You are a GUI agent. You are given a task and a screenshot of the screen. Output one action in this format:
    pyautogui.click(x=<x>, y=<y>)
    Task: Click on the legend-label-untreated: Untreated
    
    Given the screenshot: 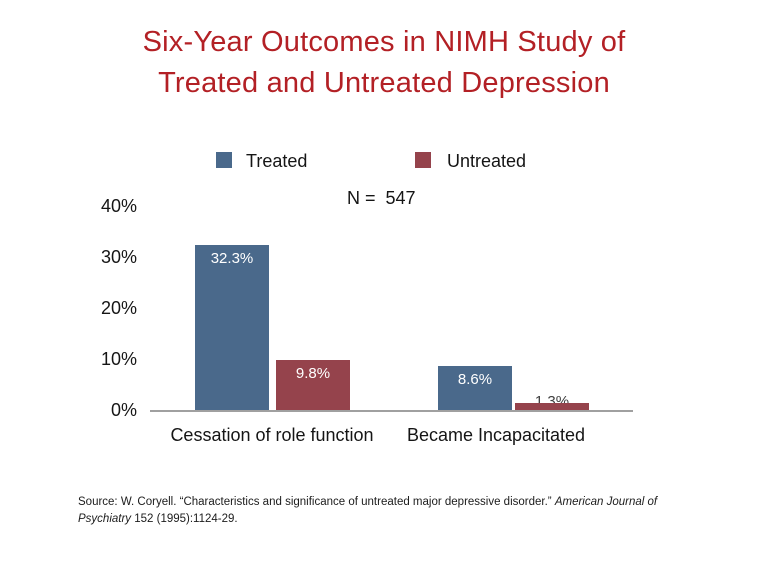 What is the action you would take?
    pyautogui.click(x=487, y=161)
    